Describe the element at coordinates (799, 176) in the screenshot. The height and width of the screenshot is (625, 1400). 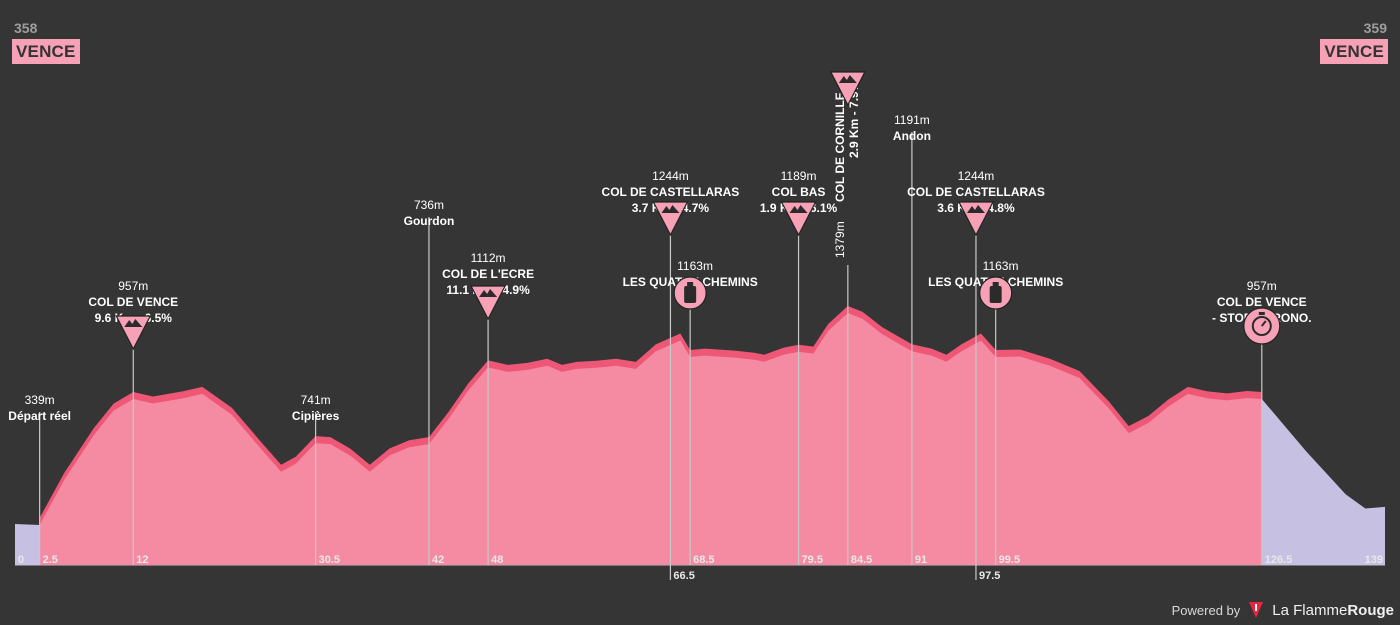
I see `waypoint-altitude: 1189m` at that location.